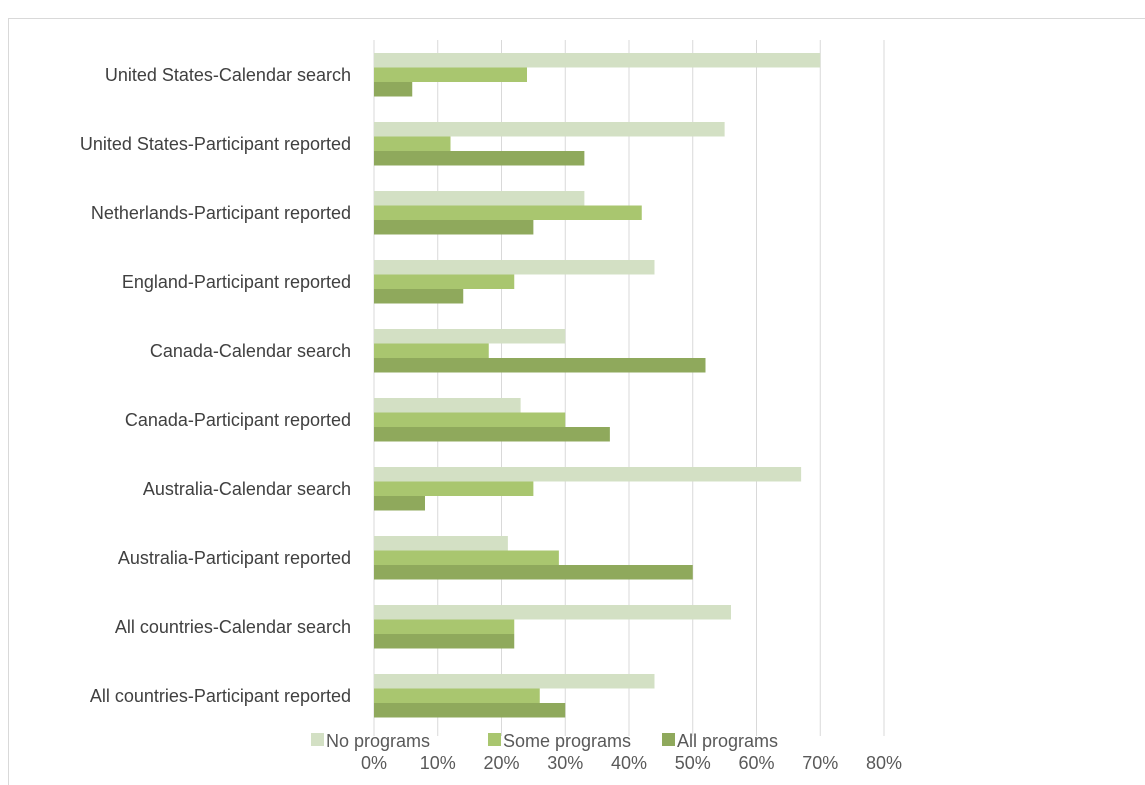 This screenshot has width=1145, height=785. What do you see at coordinates (233, 627) in the screenshot?
I see `category-label: All countries-Calendar search` at bounding box center [233, 627].